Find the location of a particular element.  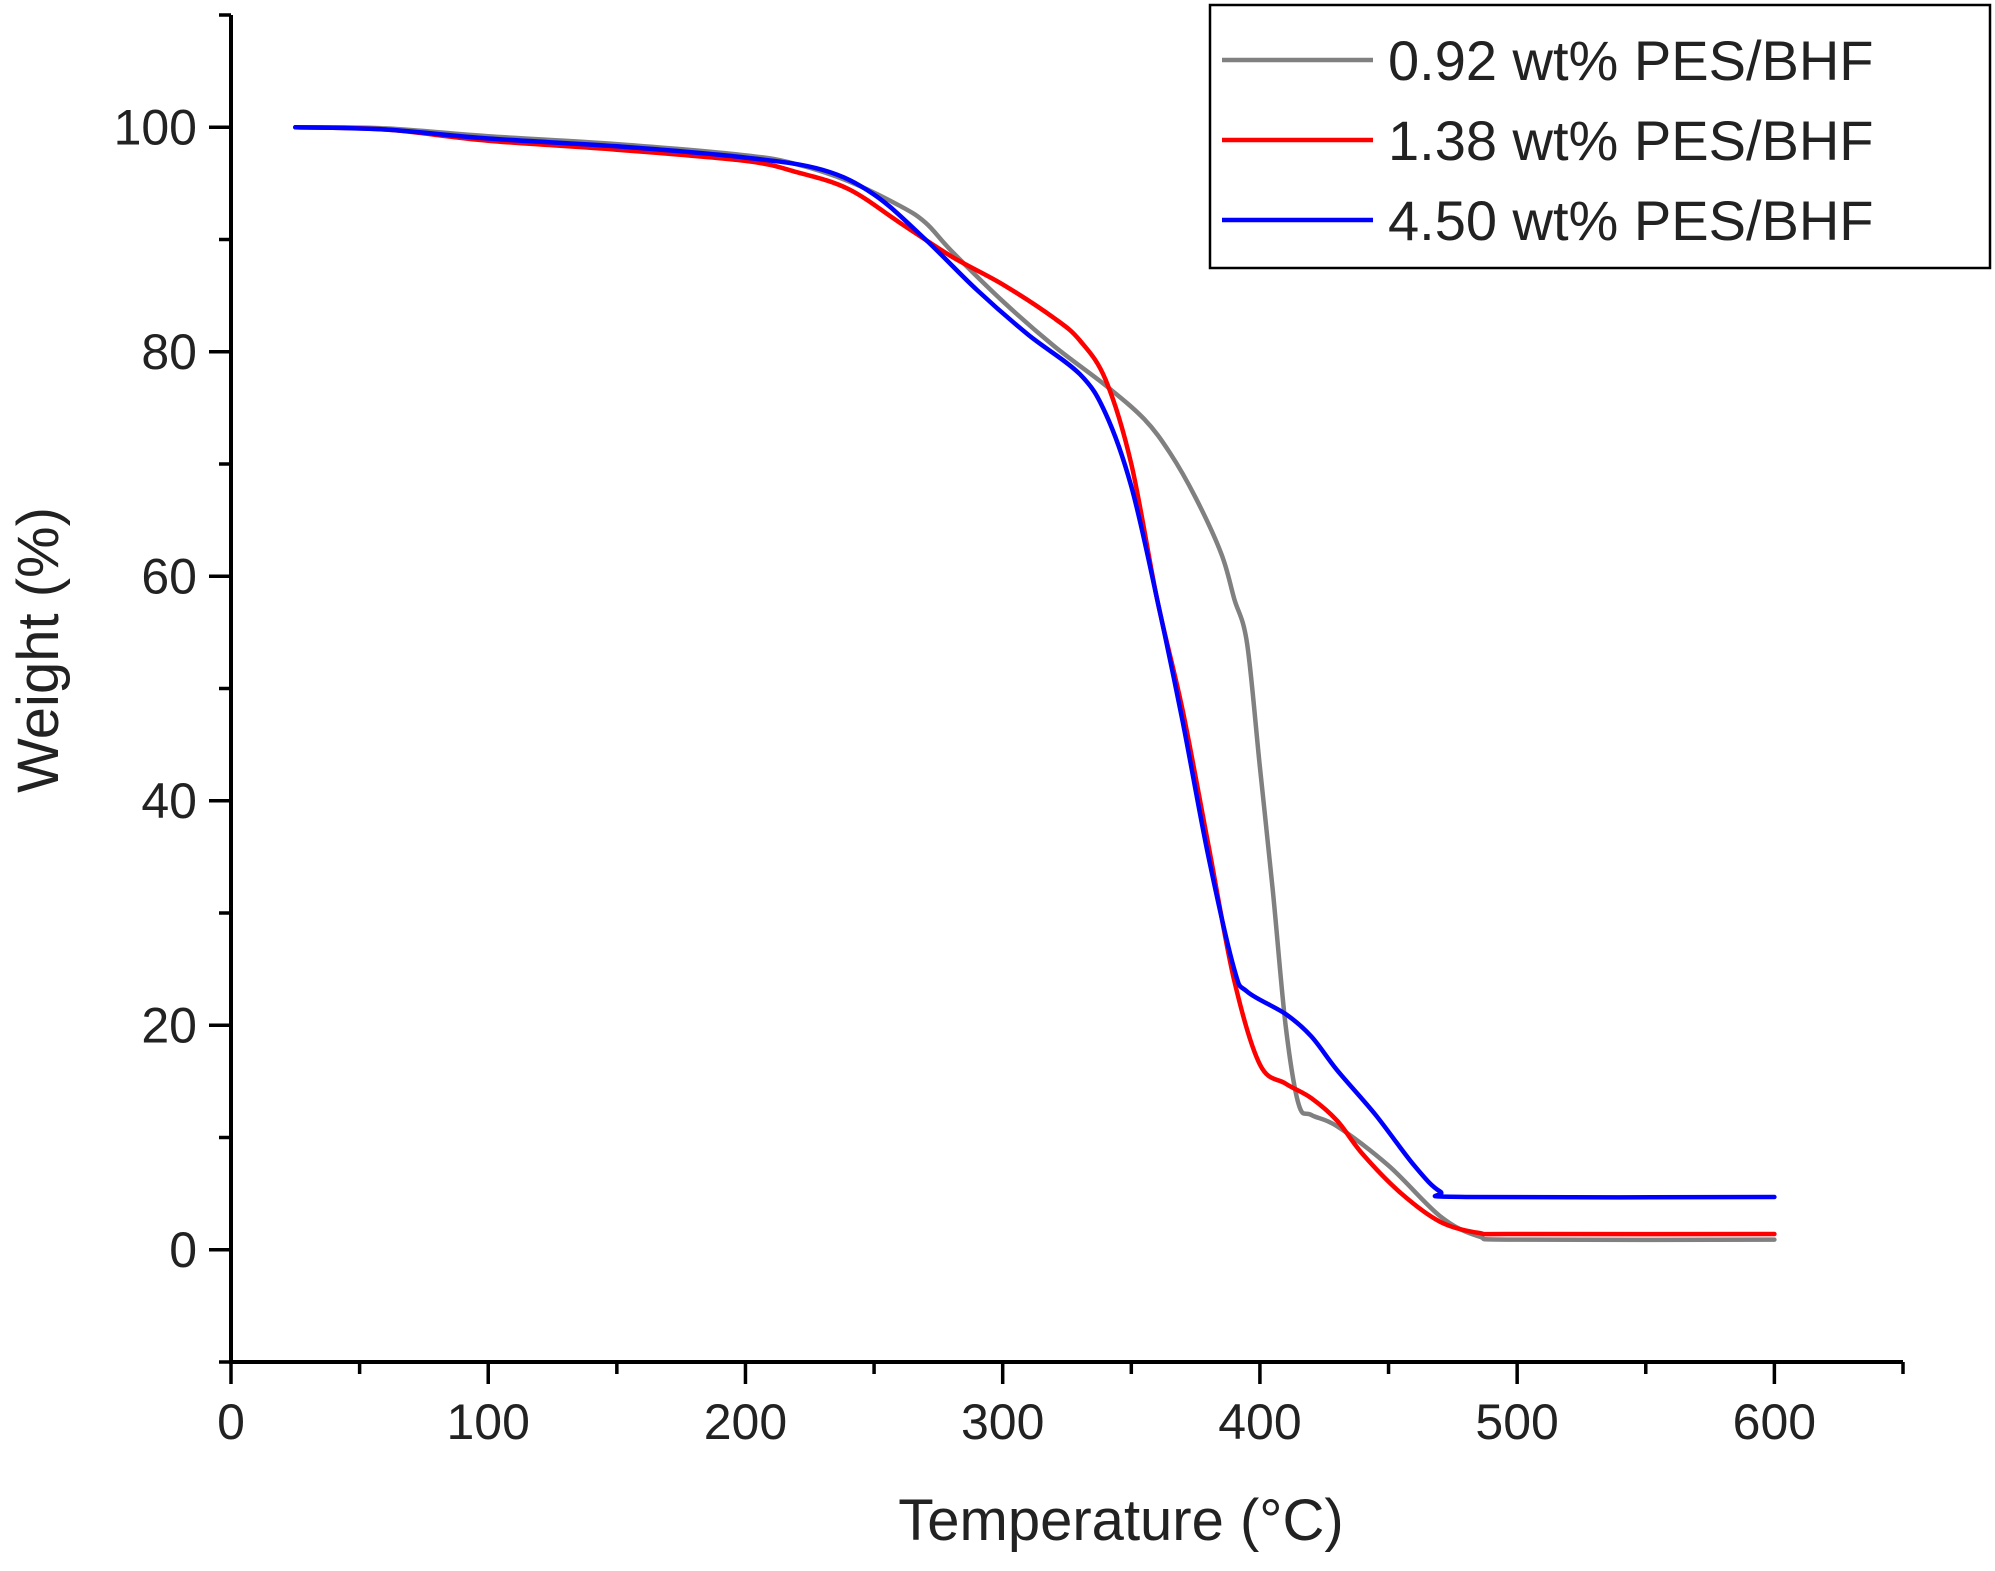

y-tick-label: 40 is located at coordinates (169, 801).